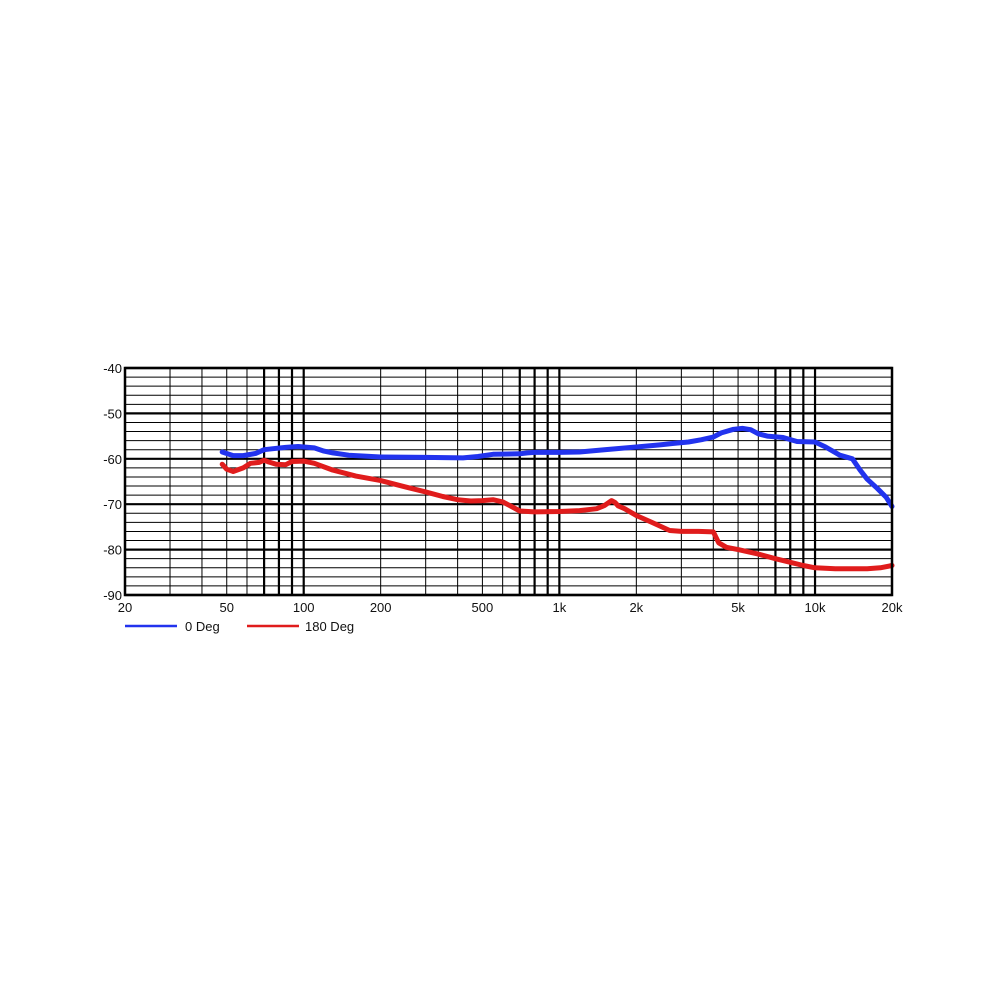  Describe the element at coordinates (112, 550) in the screenshot. I see `y-tick-label: -80` at that location.